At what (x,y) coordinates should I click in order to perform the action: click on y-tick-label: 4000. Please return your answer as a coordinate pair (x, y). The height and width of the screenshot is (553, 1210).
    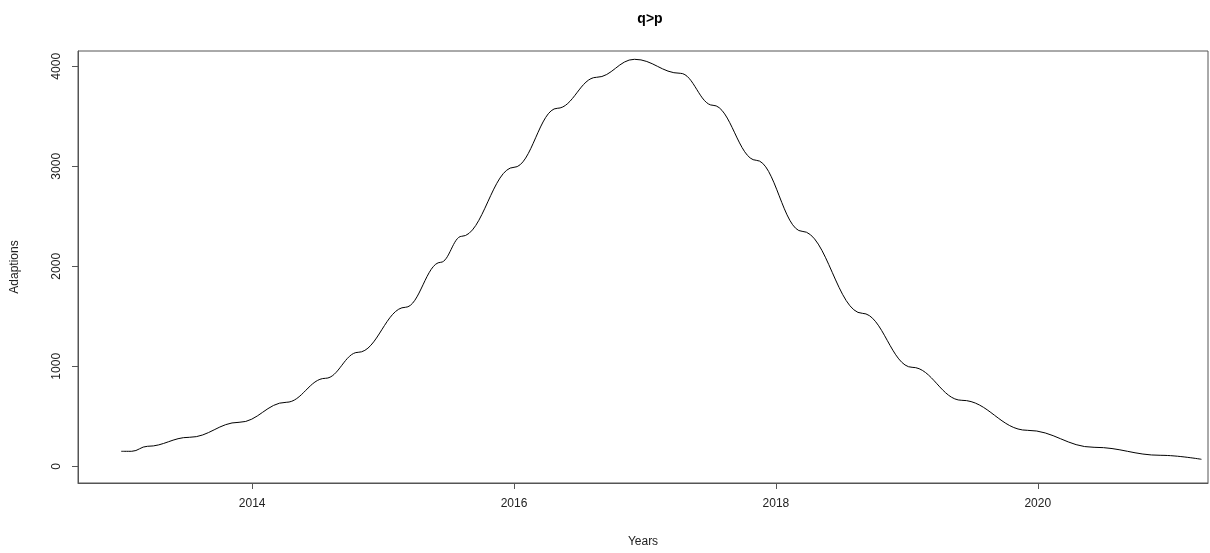
    Looking at the image, I should click on (56, 66).